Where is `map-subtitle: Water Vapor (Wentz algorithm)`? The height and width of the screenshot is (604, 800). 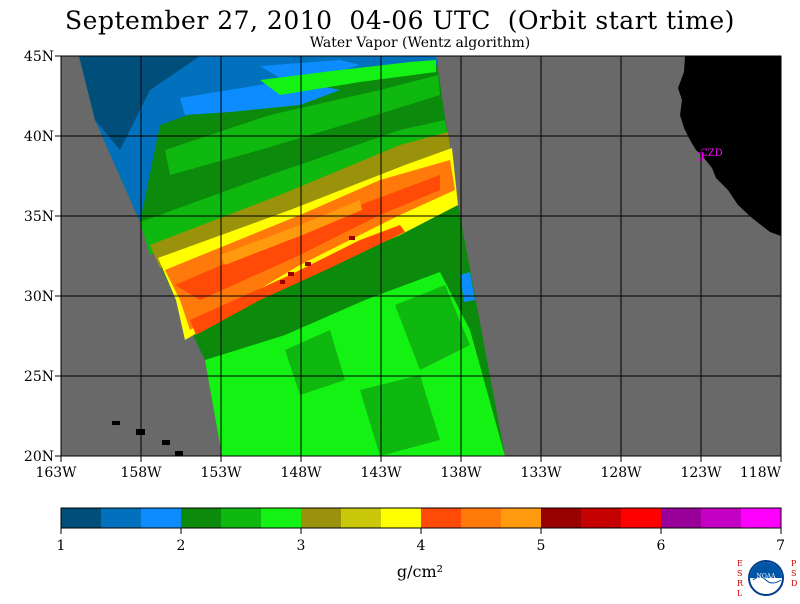 map-subtitle: Water Vapor (Wentz algorithm) is located at coordinates (420, 43).